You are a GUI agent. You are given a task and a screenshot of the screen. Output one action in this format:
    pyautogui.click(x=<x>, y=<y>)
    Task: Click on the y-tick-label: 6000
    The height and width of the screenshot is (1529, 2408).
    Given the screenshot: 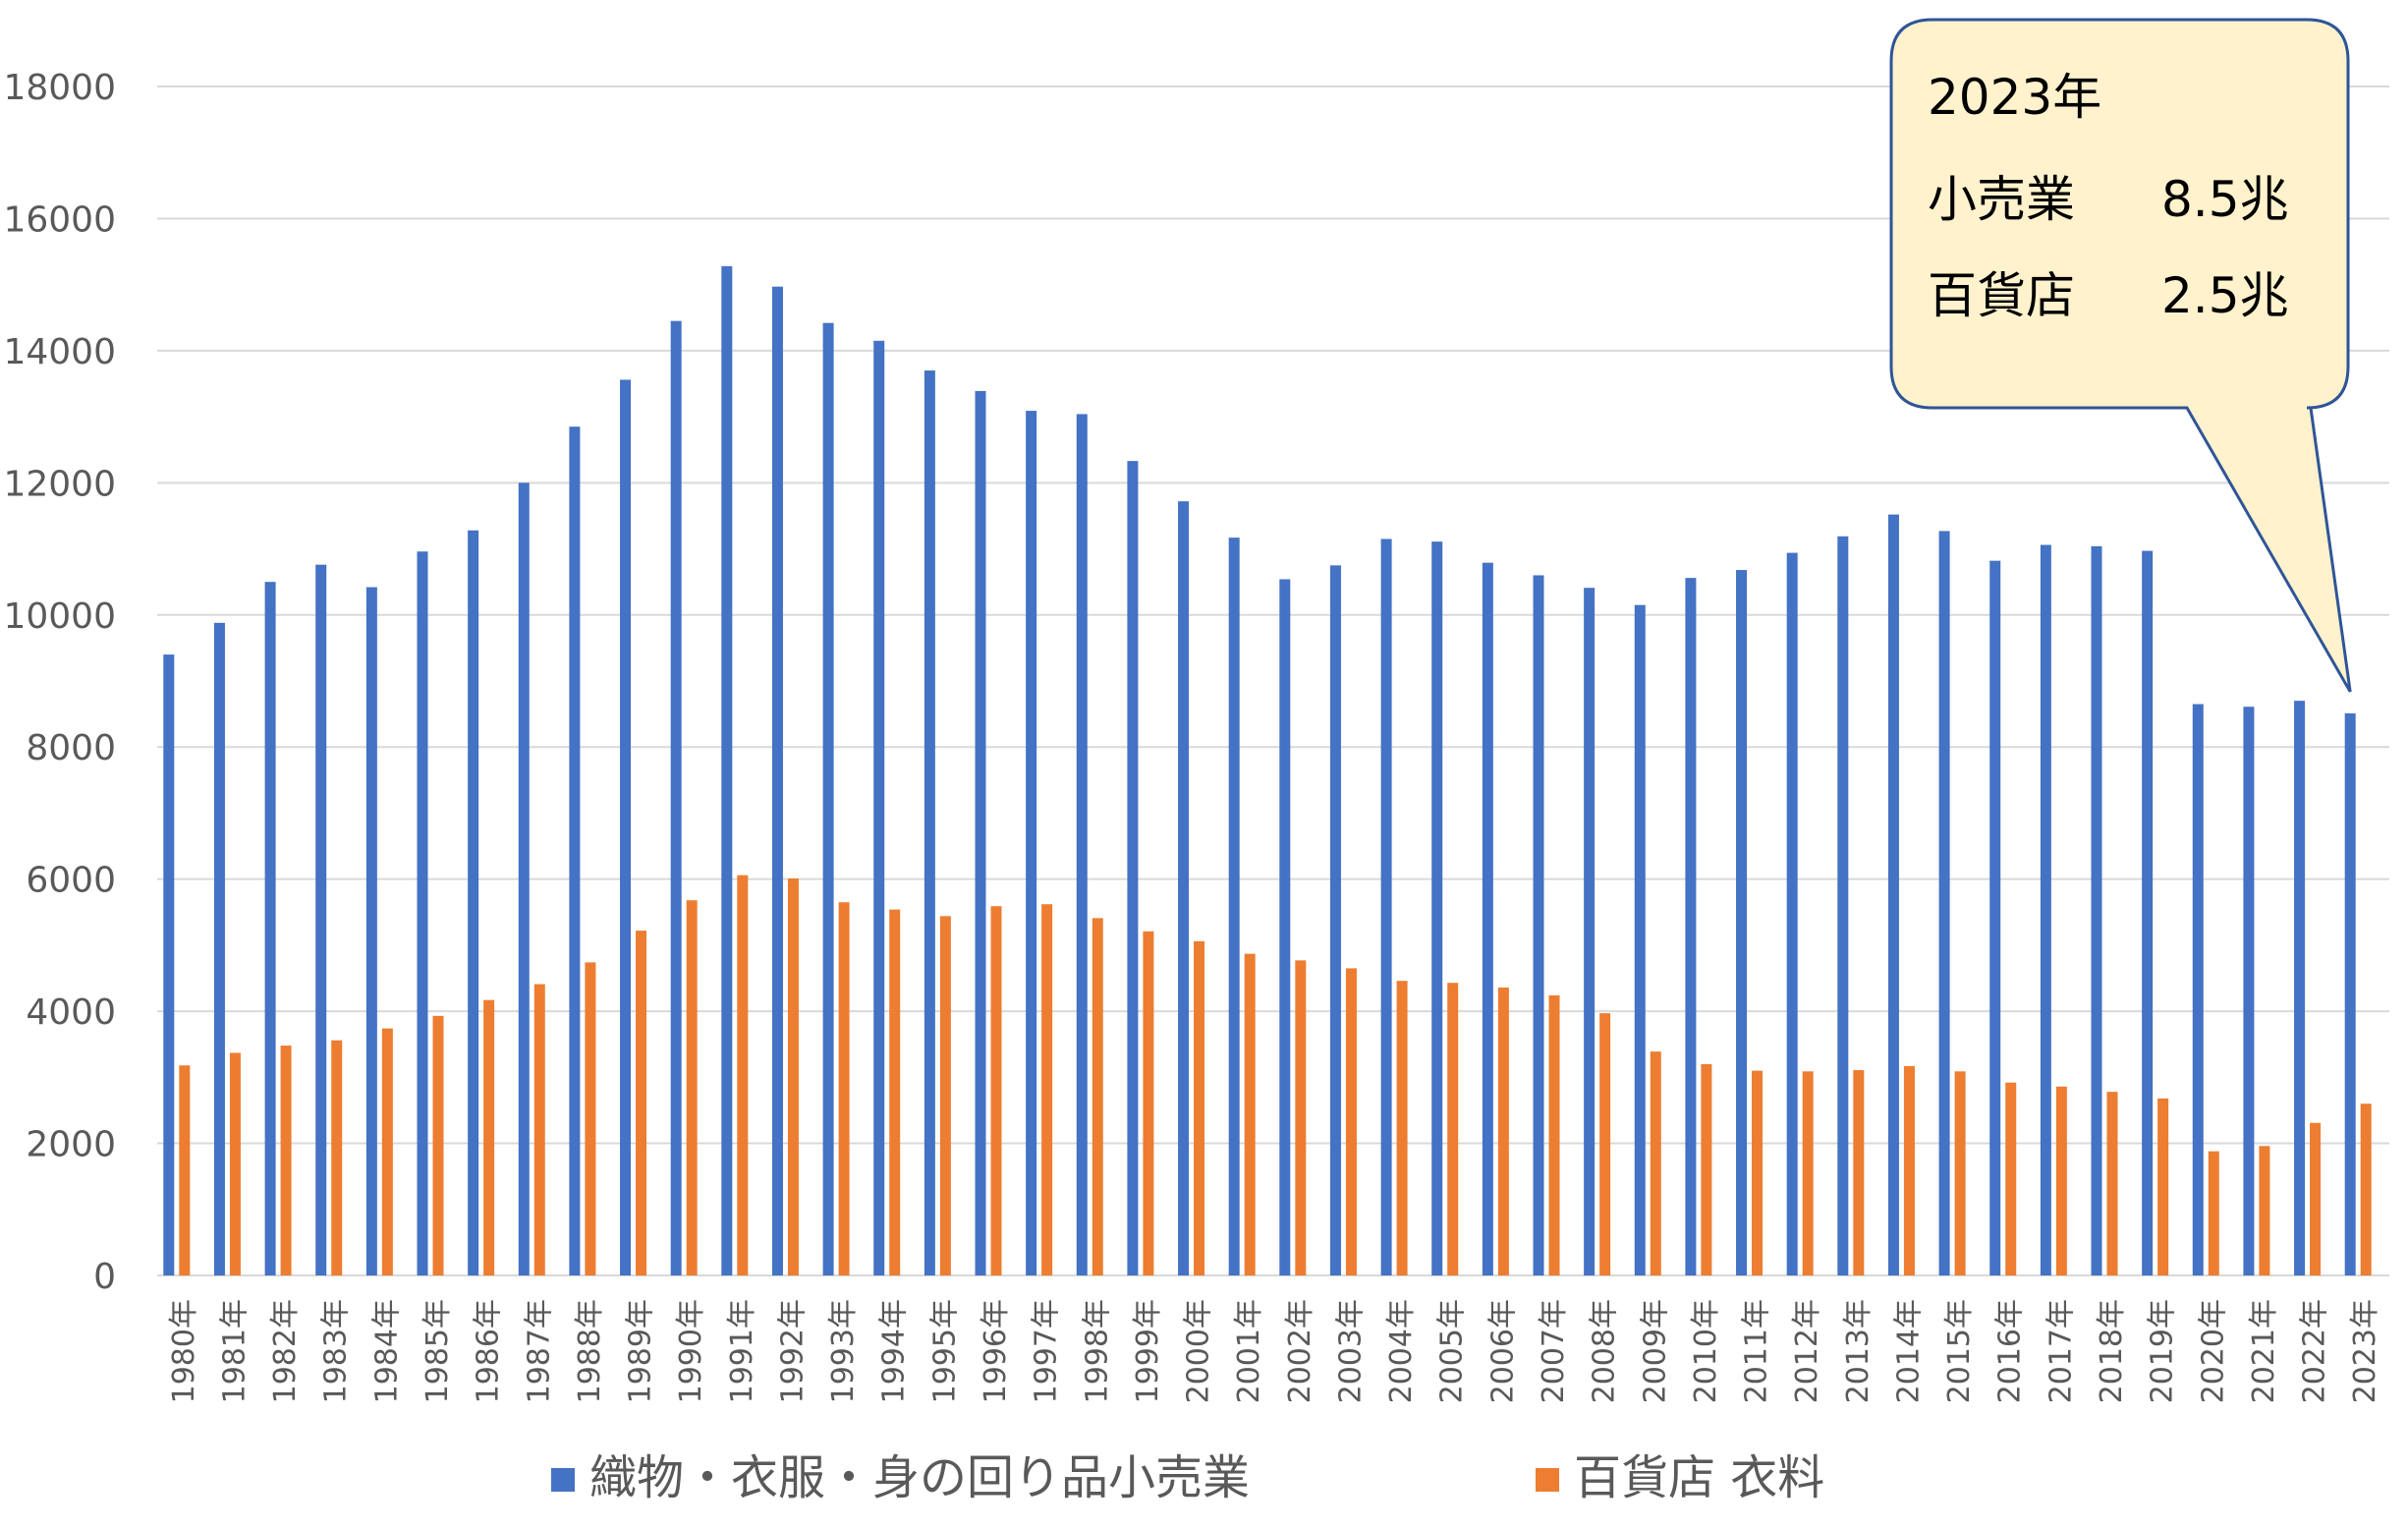 What is the action you would take?
    pyautogui.click(x=71, y=881)
    